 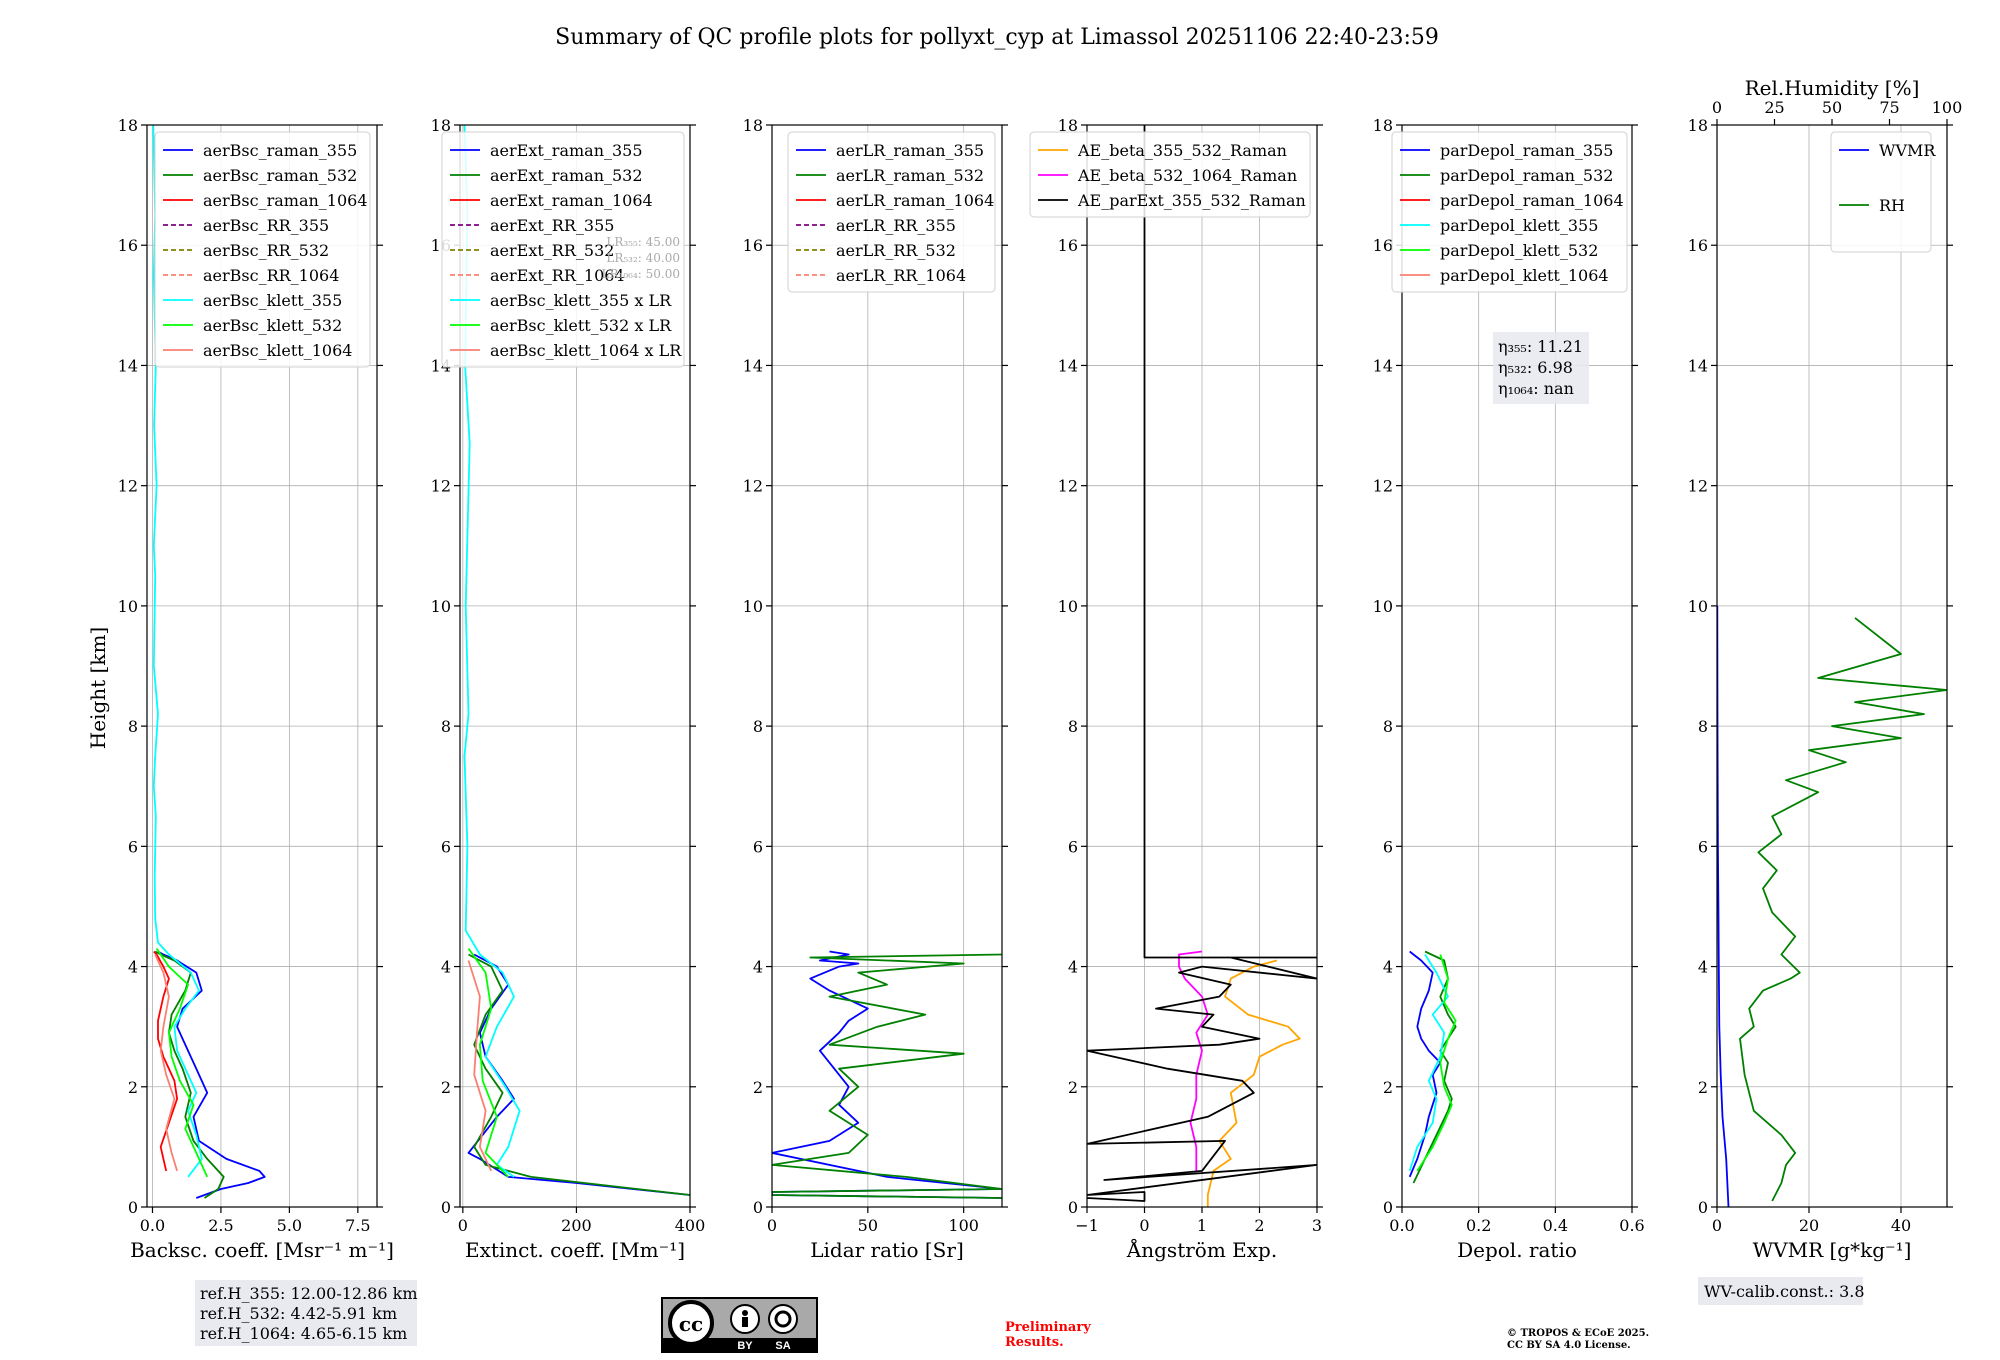 I want to click on wv-calib-text: WV-calib.const.: 3.8, so click(x=1784, y=1291).